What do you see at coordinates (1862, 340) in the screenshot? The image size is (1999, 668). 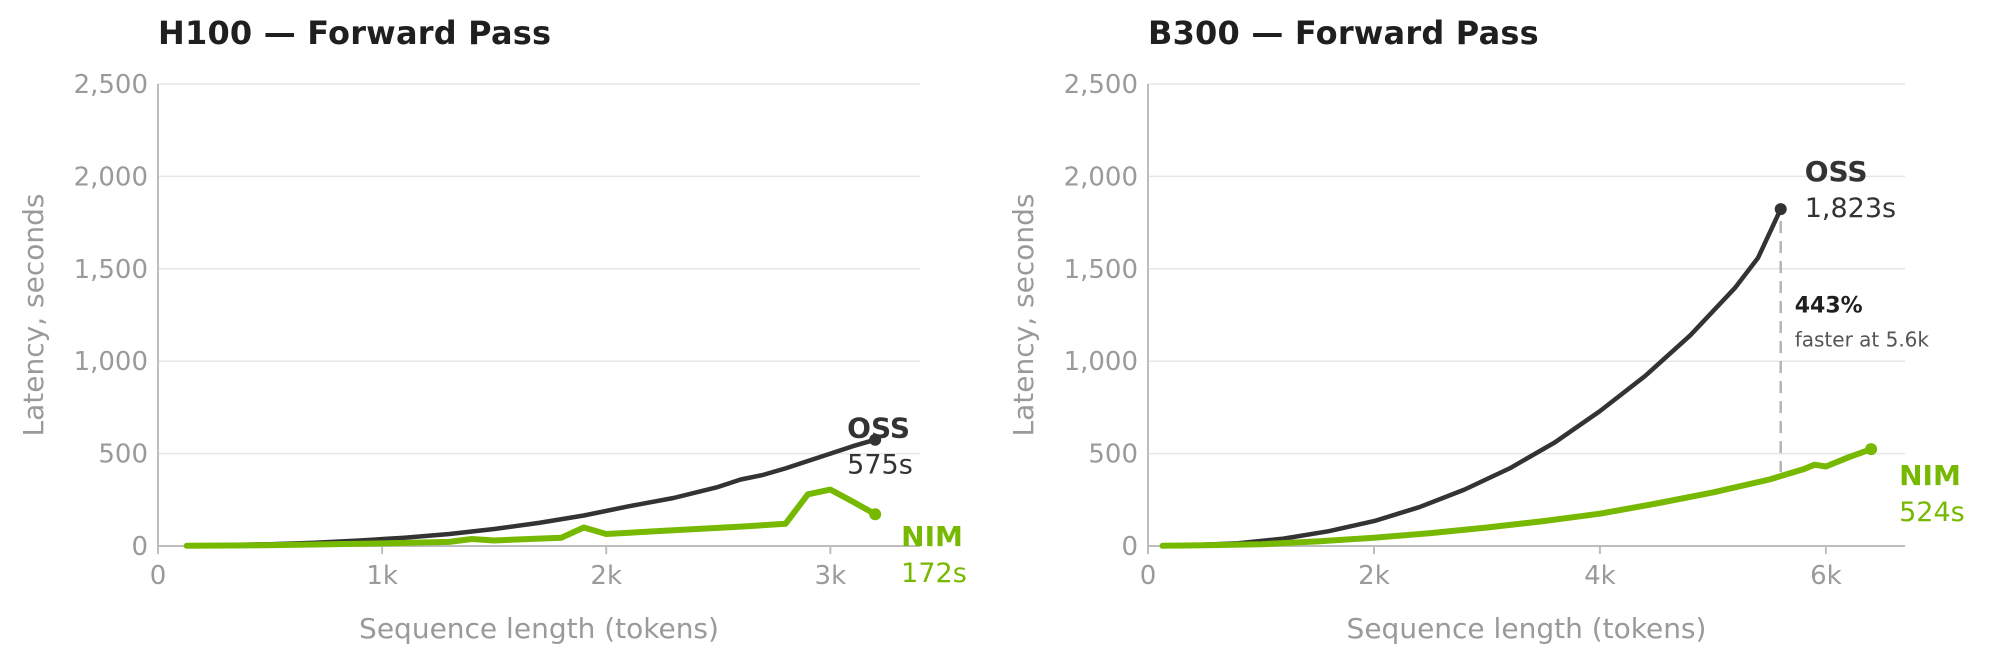 I see `annotation-note: faster at 5.6k` at bounding box center [1862, 340].